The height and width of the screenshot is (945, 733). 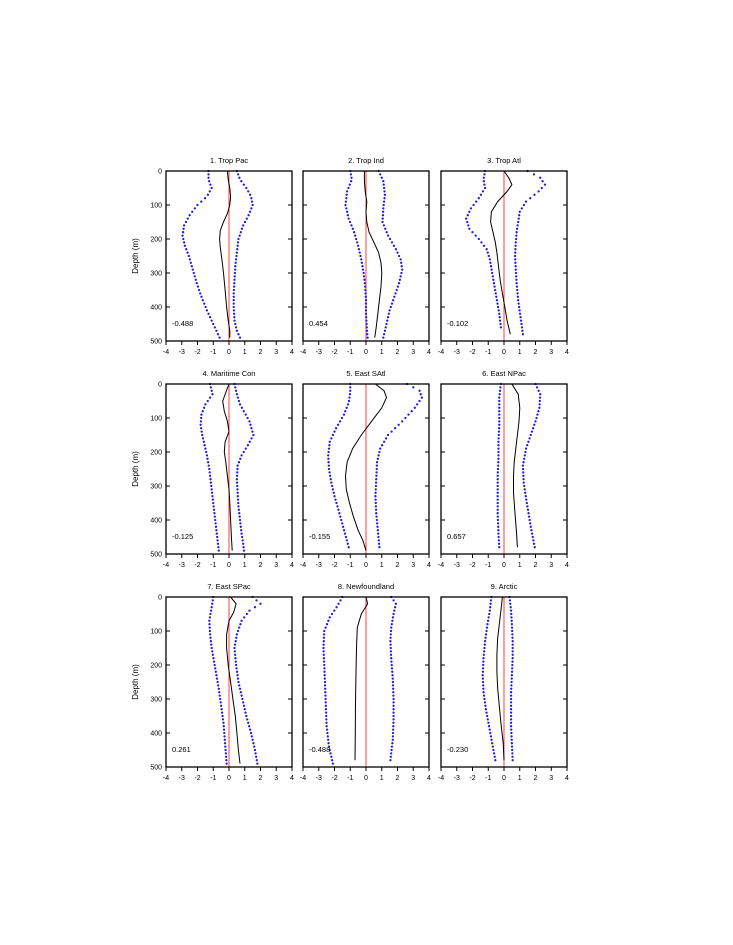 I want to click on y-tick-label: 400, so click(x=156, y=734).